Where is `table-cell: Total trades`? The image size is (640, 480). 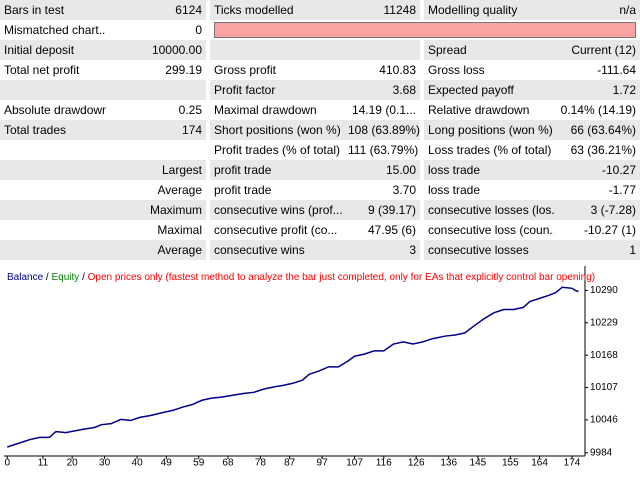
table-cell: Total trades is located at coordinates (53, 130).